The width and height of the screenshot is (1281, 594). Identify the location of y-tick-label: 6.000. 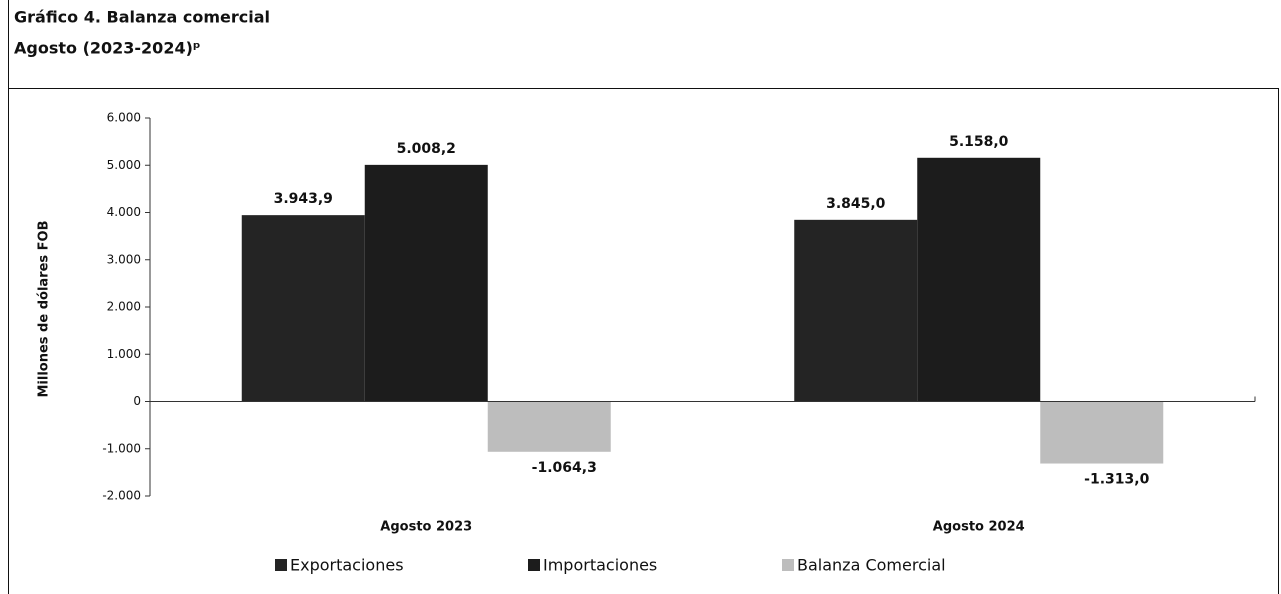
(124, 118).